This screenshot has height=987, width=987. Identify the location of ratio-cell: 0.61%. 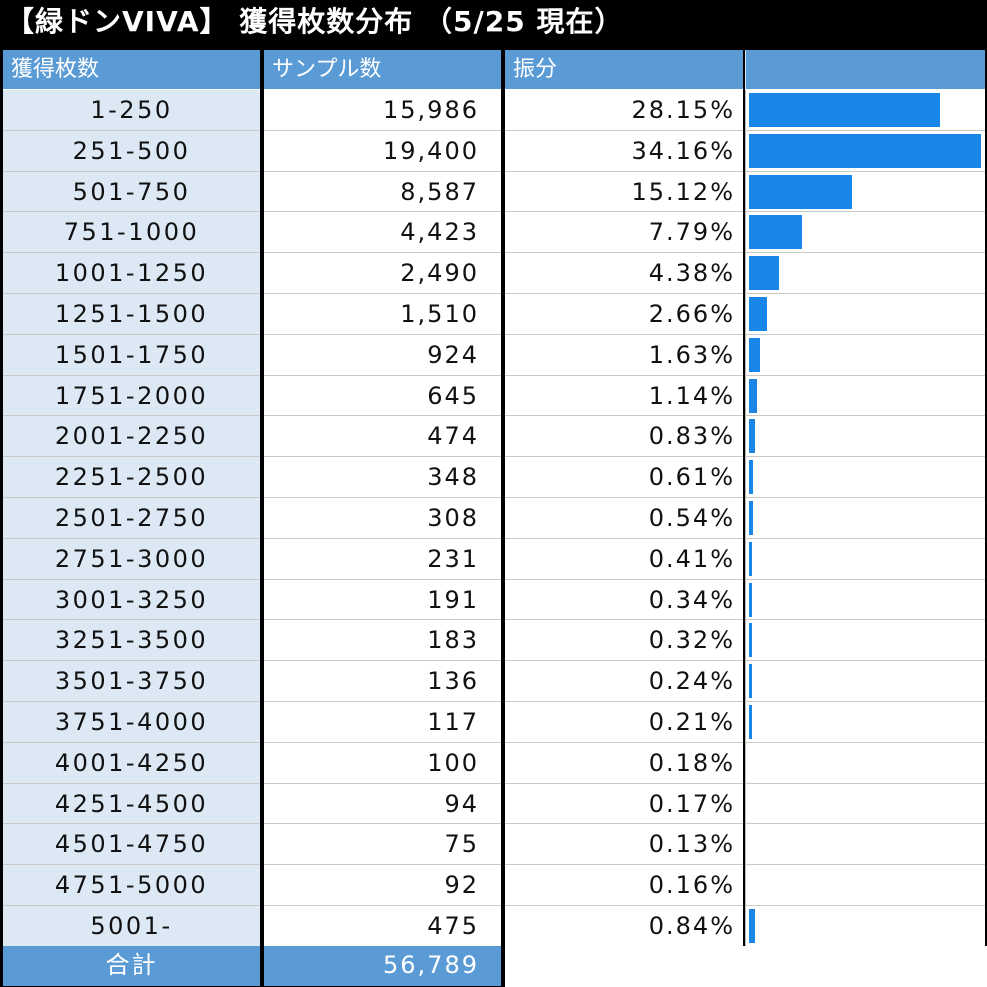
(624, 477).